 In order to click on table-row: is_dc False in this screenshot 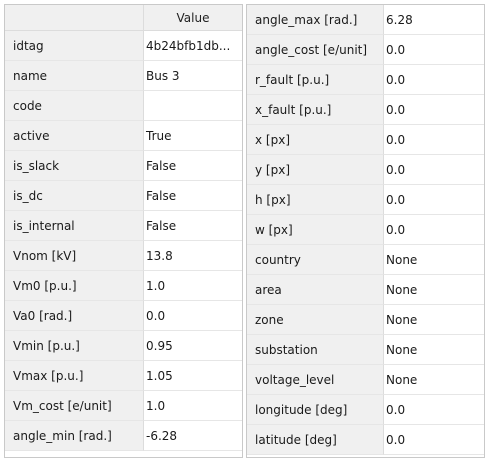, I will do `click(123, 196)`.